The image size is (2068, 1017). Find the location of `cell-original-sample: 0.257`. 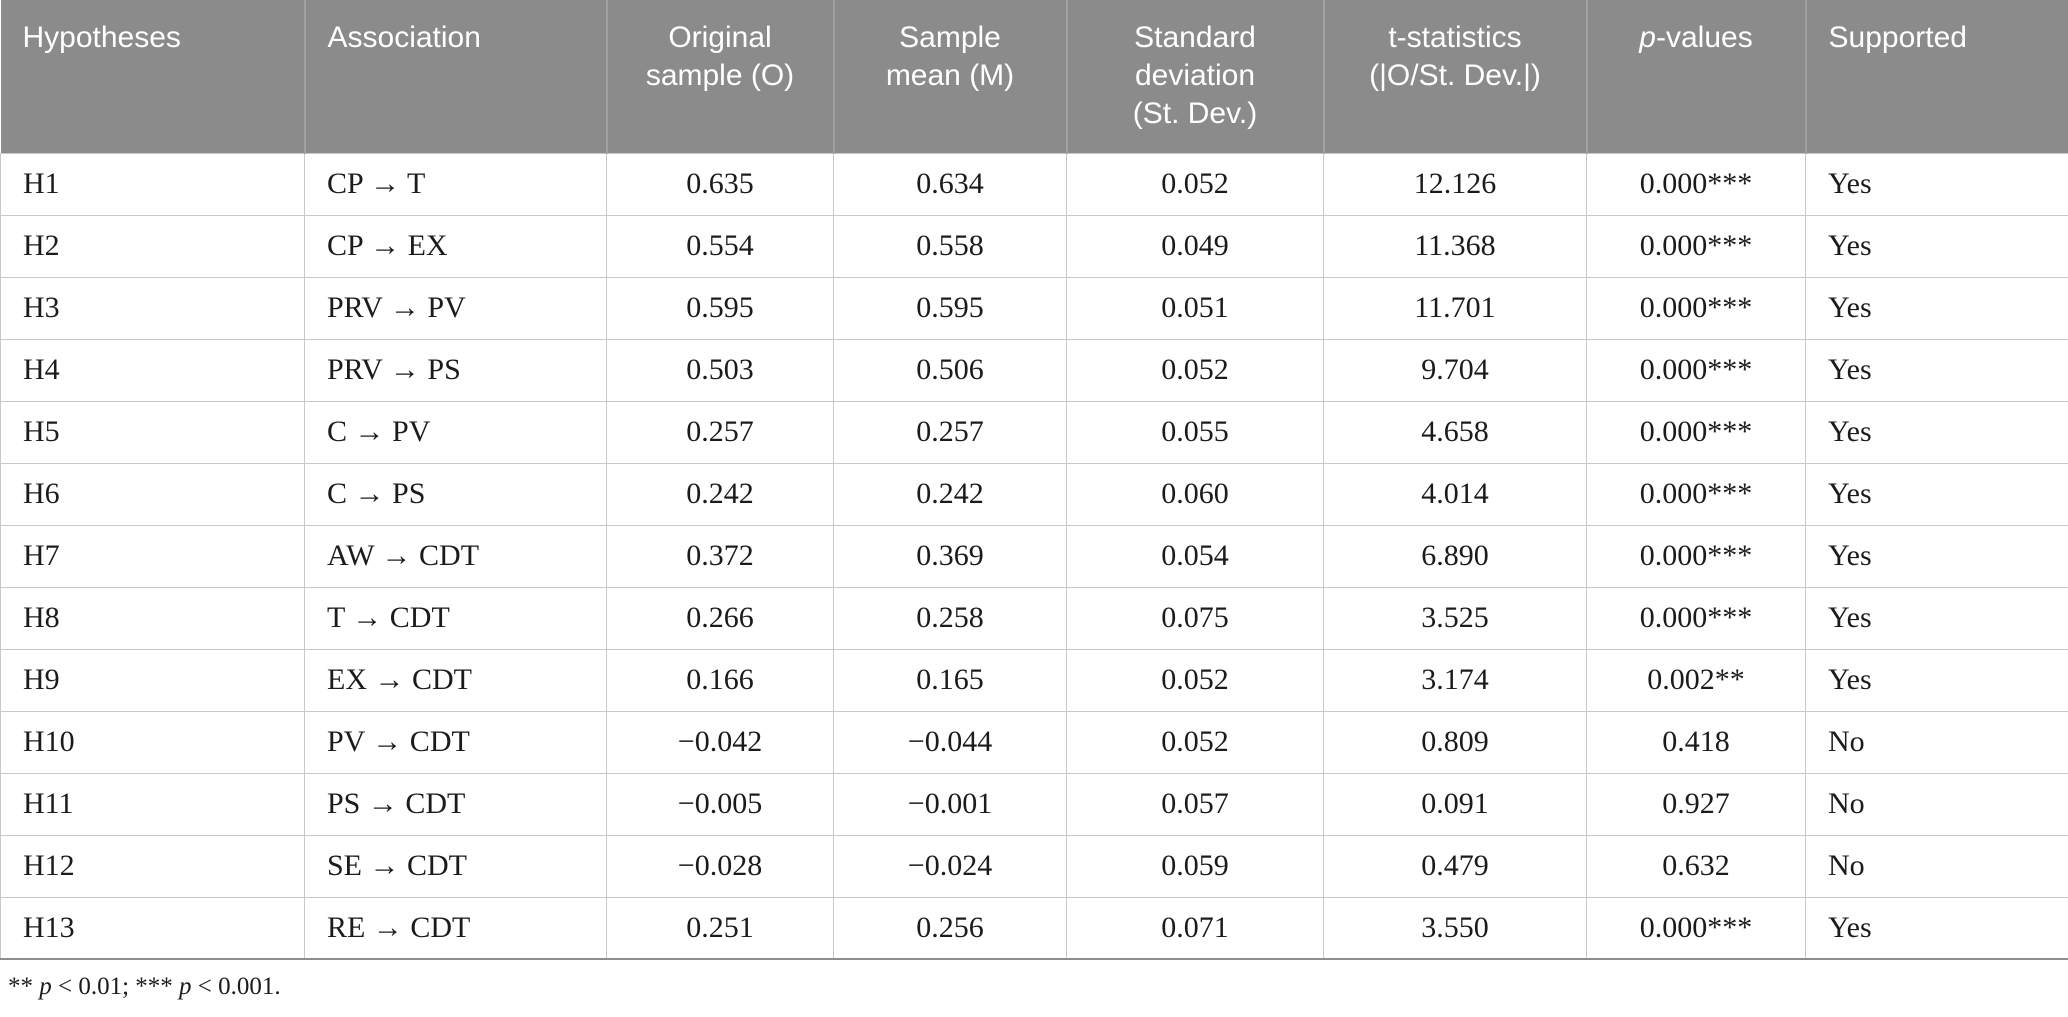

cell-original-sample: 0.257 is located at coordinates (720, 432).